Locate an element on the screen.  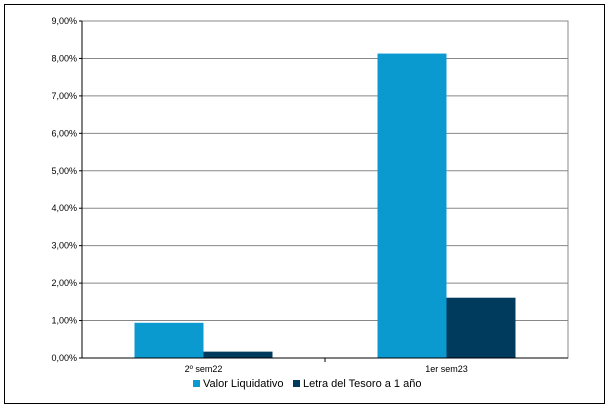
y-tick-label: 7,00% is located at coordinates (64, 96).